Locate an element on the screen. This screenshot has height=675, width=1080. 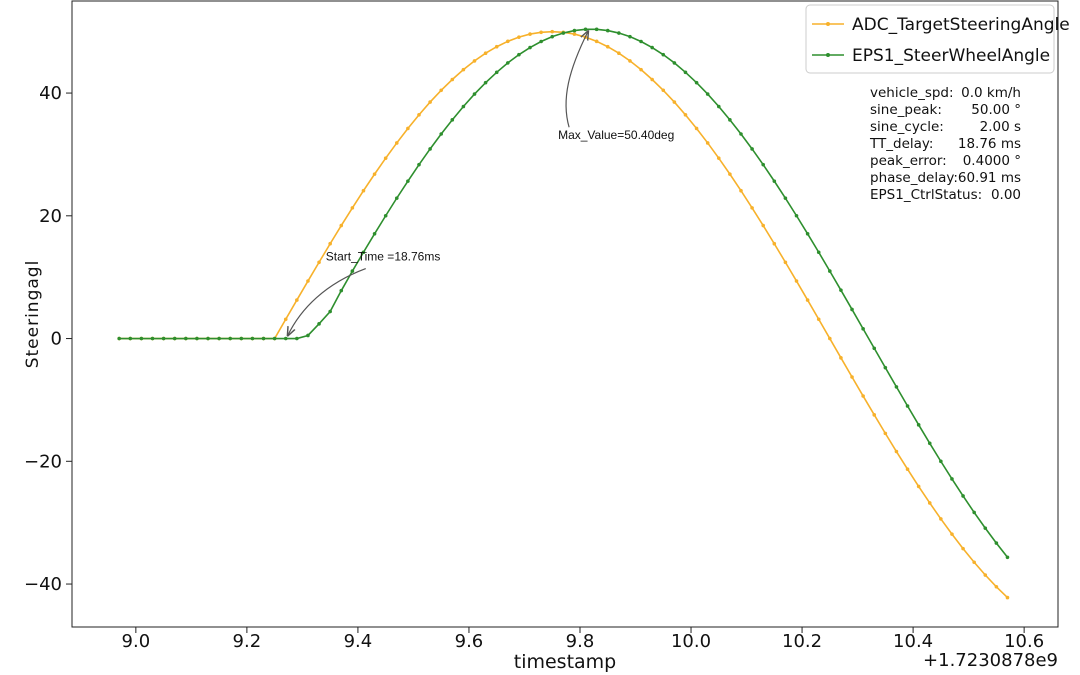
stat-value: 0.0 km/h is located at coordinates (991, 93).